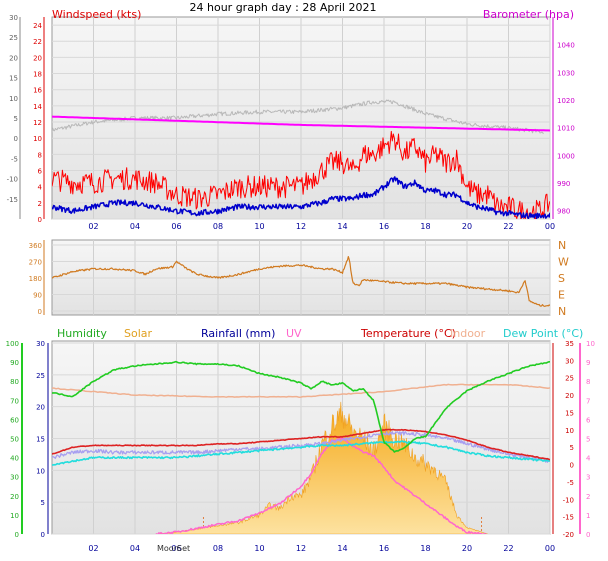 The height and width of the screenshot is (561, 608). What do you see at coordinates (183, 548) in the screenshot?
I see `set-label: Set` at bounding box center [183, 548].